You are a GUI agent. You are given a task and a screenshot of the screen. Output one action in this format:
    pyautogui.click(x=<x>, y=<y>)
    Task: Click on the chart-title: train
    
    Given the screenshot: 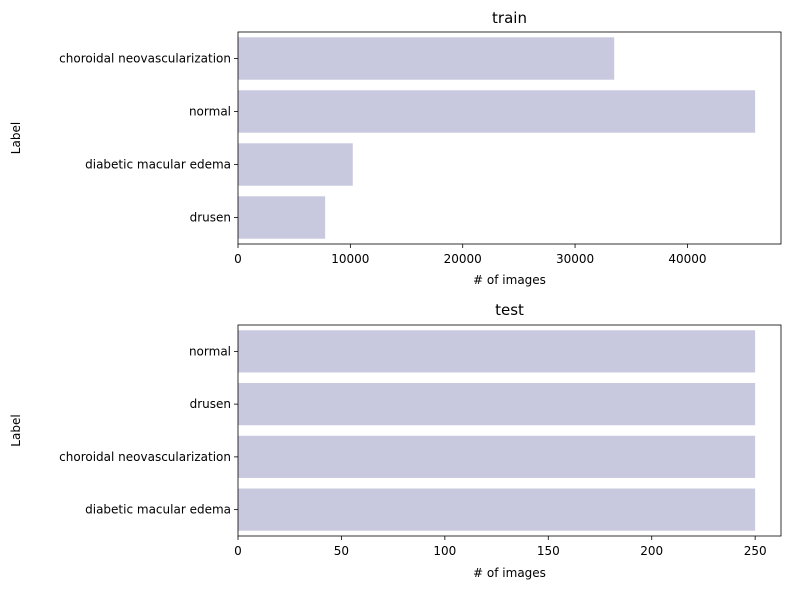 What is the action you would take?
    pyautogui.click(x=509, y=18)
    